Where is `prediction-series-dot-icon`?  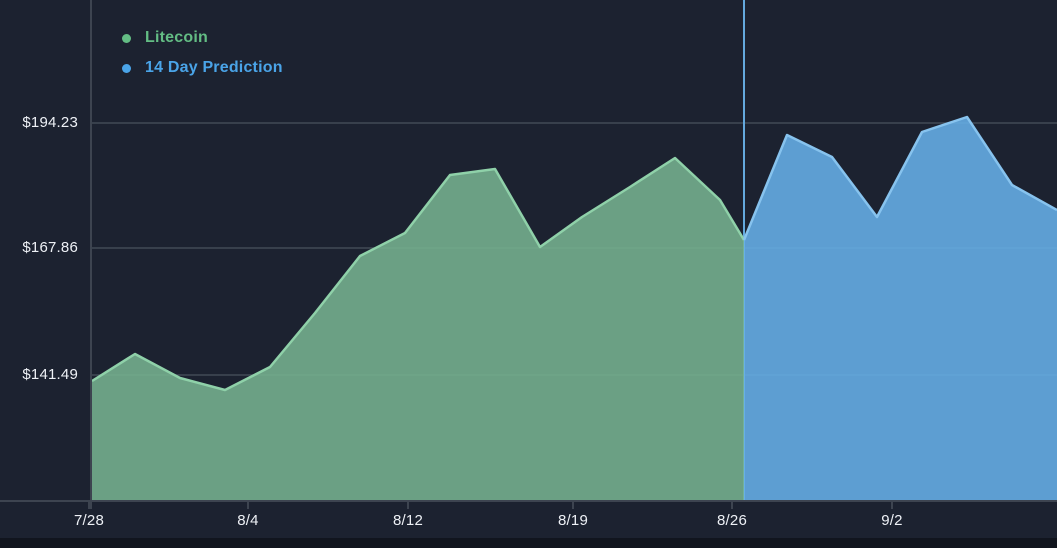 prediction-series-dot-icon is located at coordinates (126, 68).